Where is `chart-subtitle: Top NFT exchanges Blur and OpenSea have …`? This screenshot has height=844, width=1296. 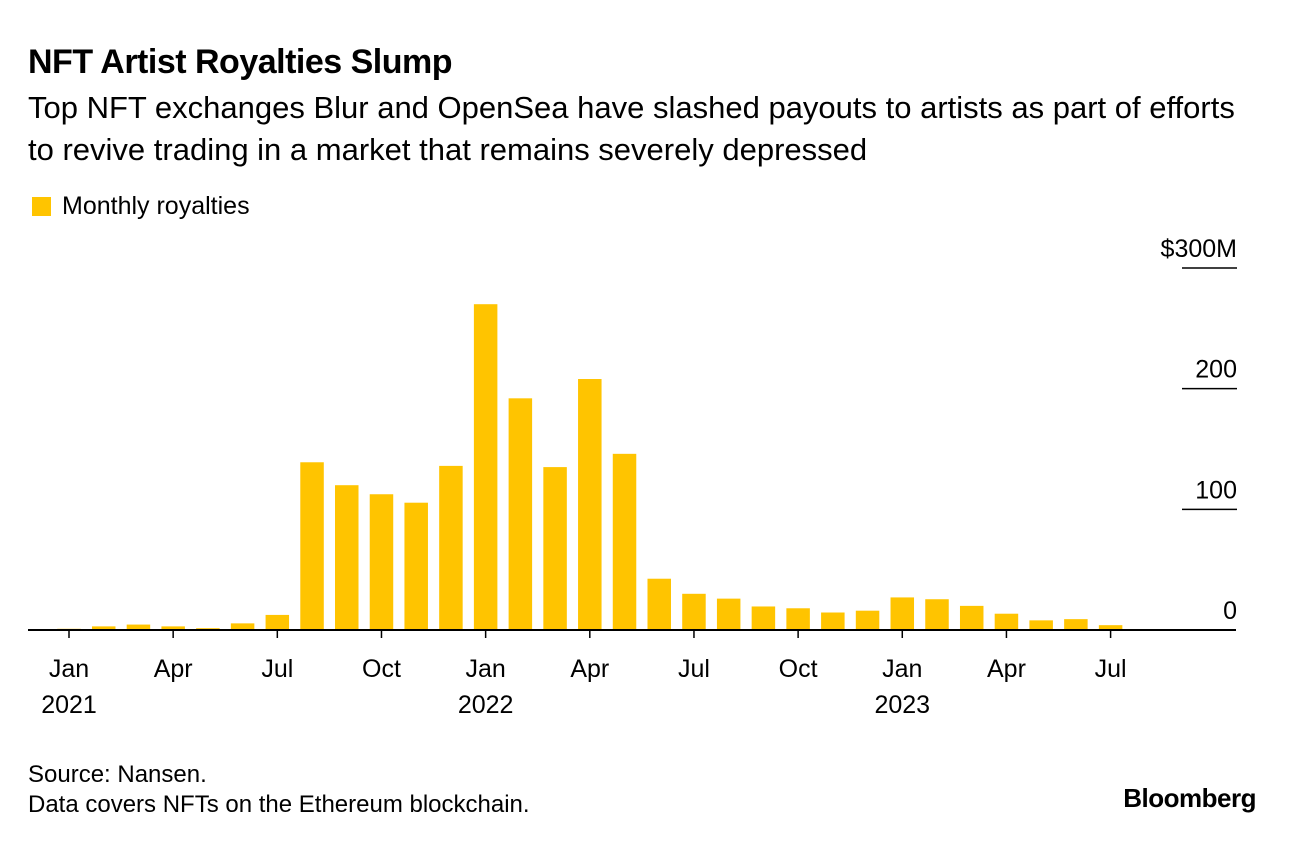 chart-subtitle: Top NFT exchanges Blur and OpenSea have … is located at coordinates (631, 128).